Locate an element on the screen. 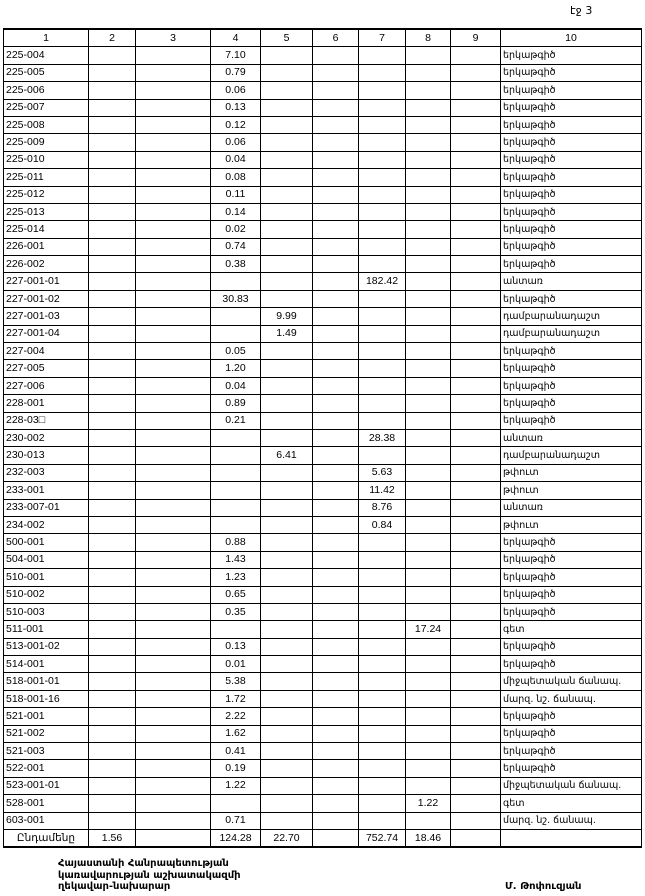 This screenshot has height=896, width=645. table-row: 226-002 0.38 երկաթգիծ is located at coordinates (322, 264).